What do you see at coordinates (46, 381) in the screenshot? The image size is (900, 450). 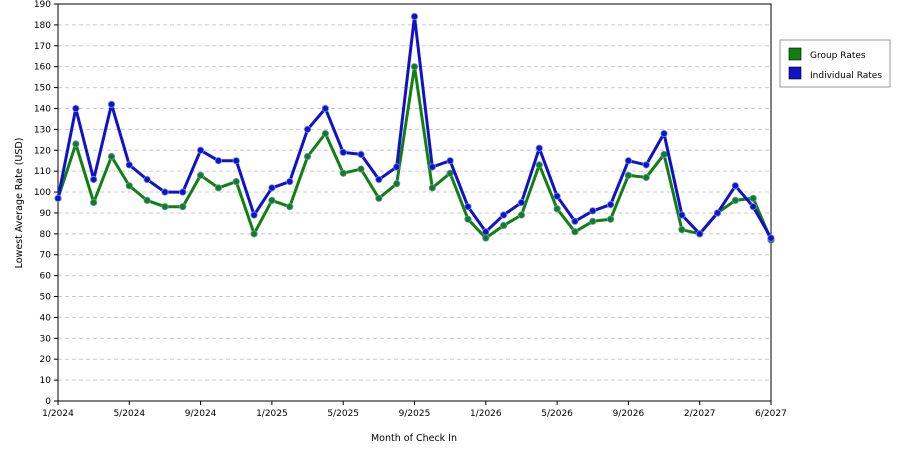 I see `y-tick-label: 10` at bounding box center [46, 381].